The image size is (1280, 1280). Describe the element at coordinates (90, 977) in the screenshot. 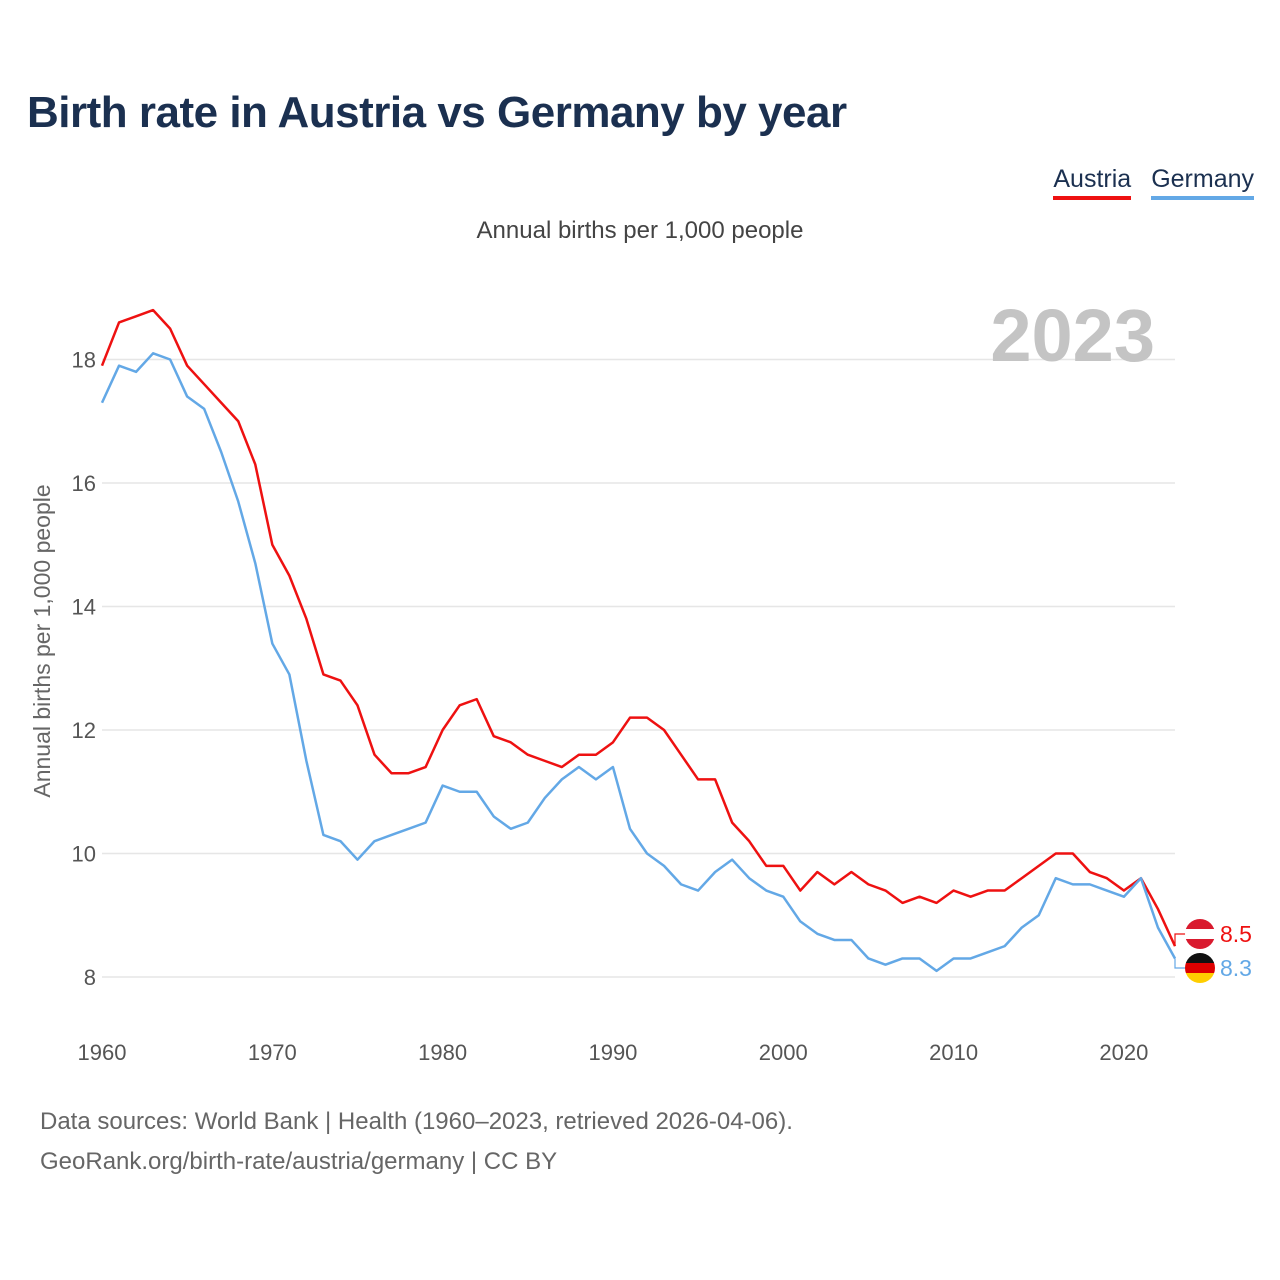

I see `y-tick-label: 8` at that location.